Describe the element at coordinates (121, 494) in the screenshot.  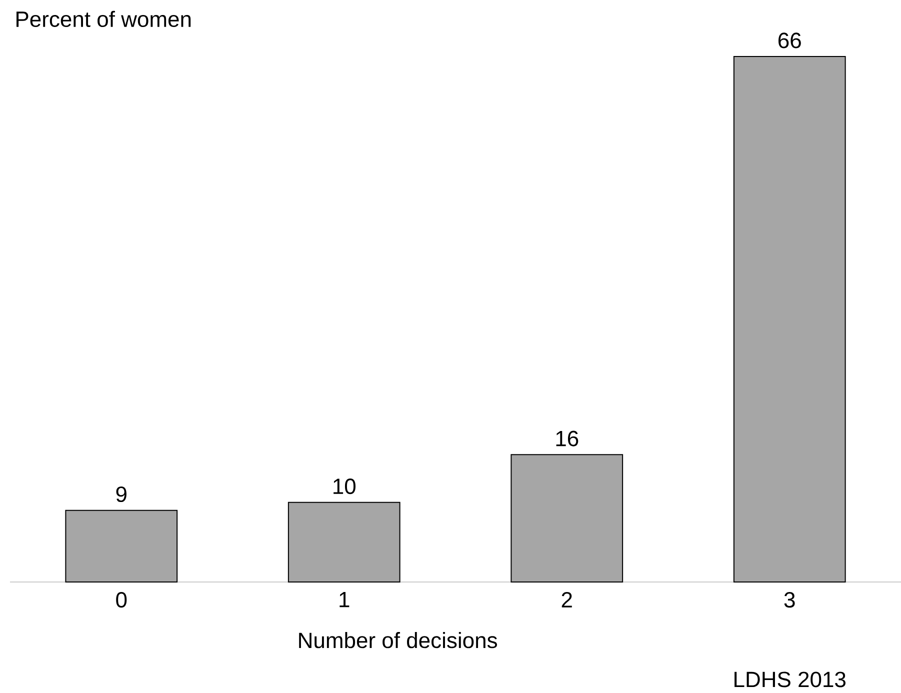
I see `data-label: 9` at that location.